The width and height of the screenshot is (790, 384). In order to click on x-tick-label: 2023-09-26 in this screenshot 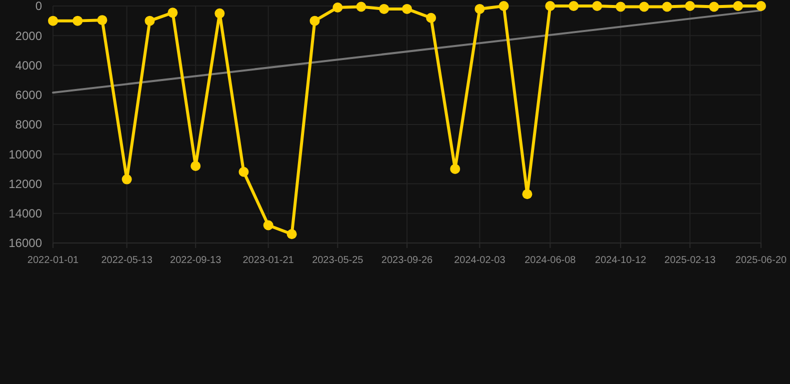, I will do `click(407, 260)`.